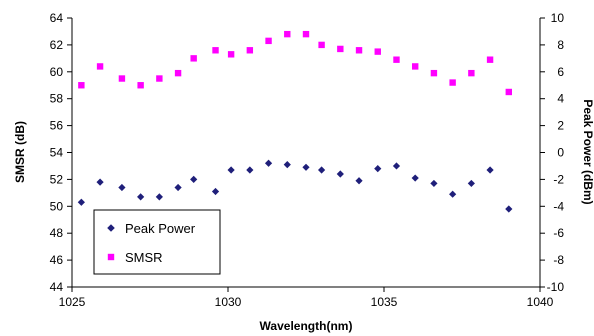 The width and height of the screenshot is (594, 336). I want to click on legend-marker-peak-power, so click(111, 228).